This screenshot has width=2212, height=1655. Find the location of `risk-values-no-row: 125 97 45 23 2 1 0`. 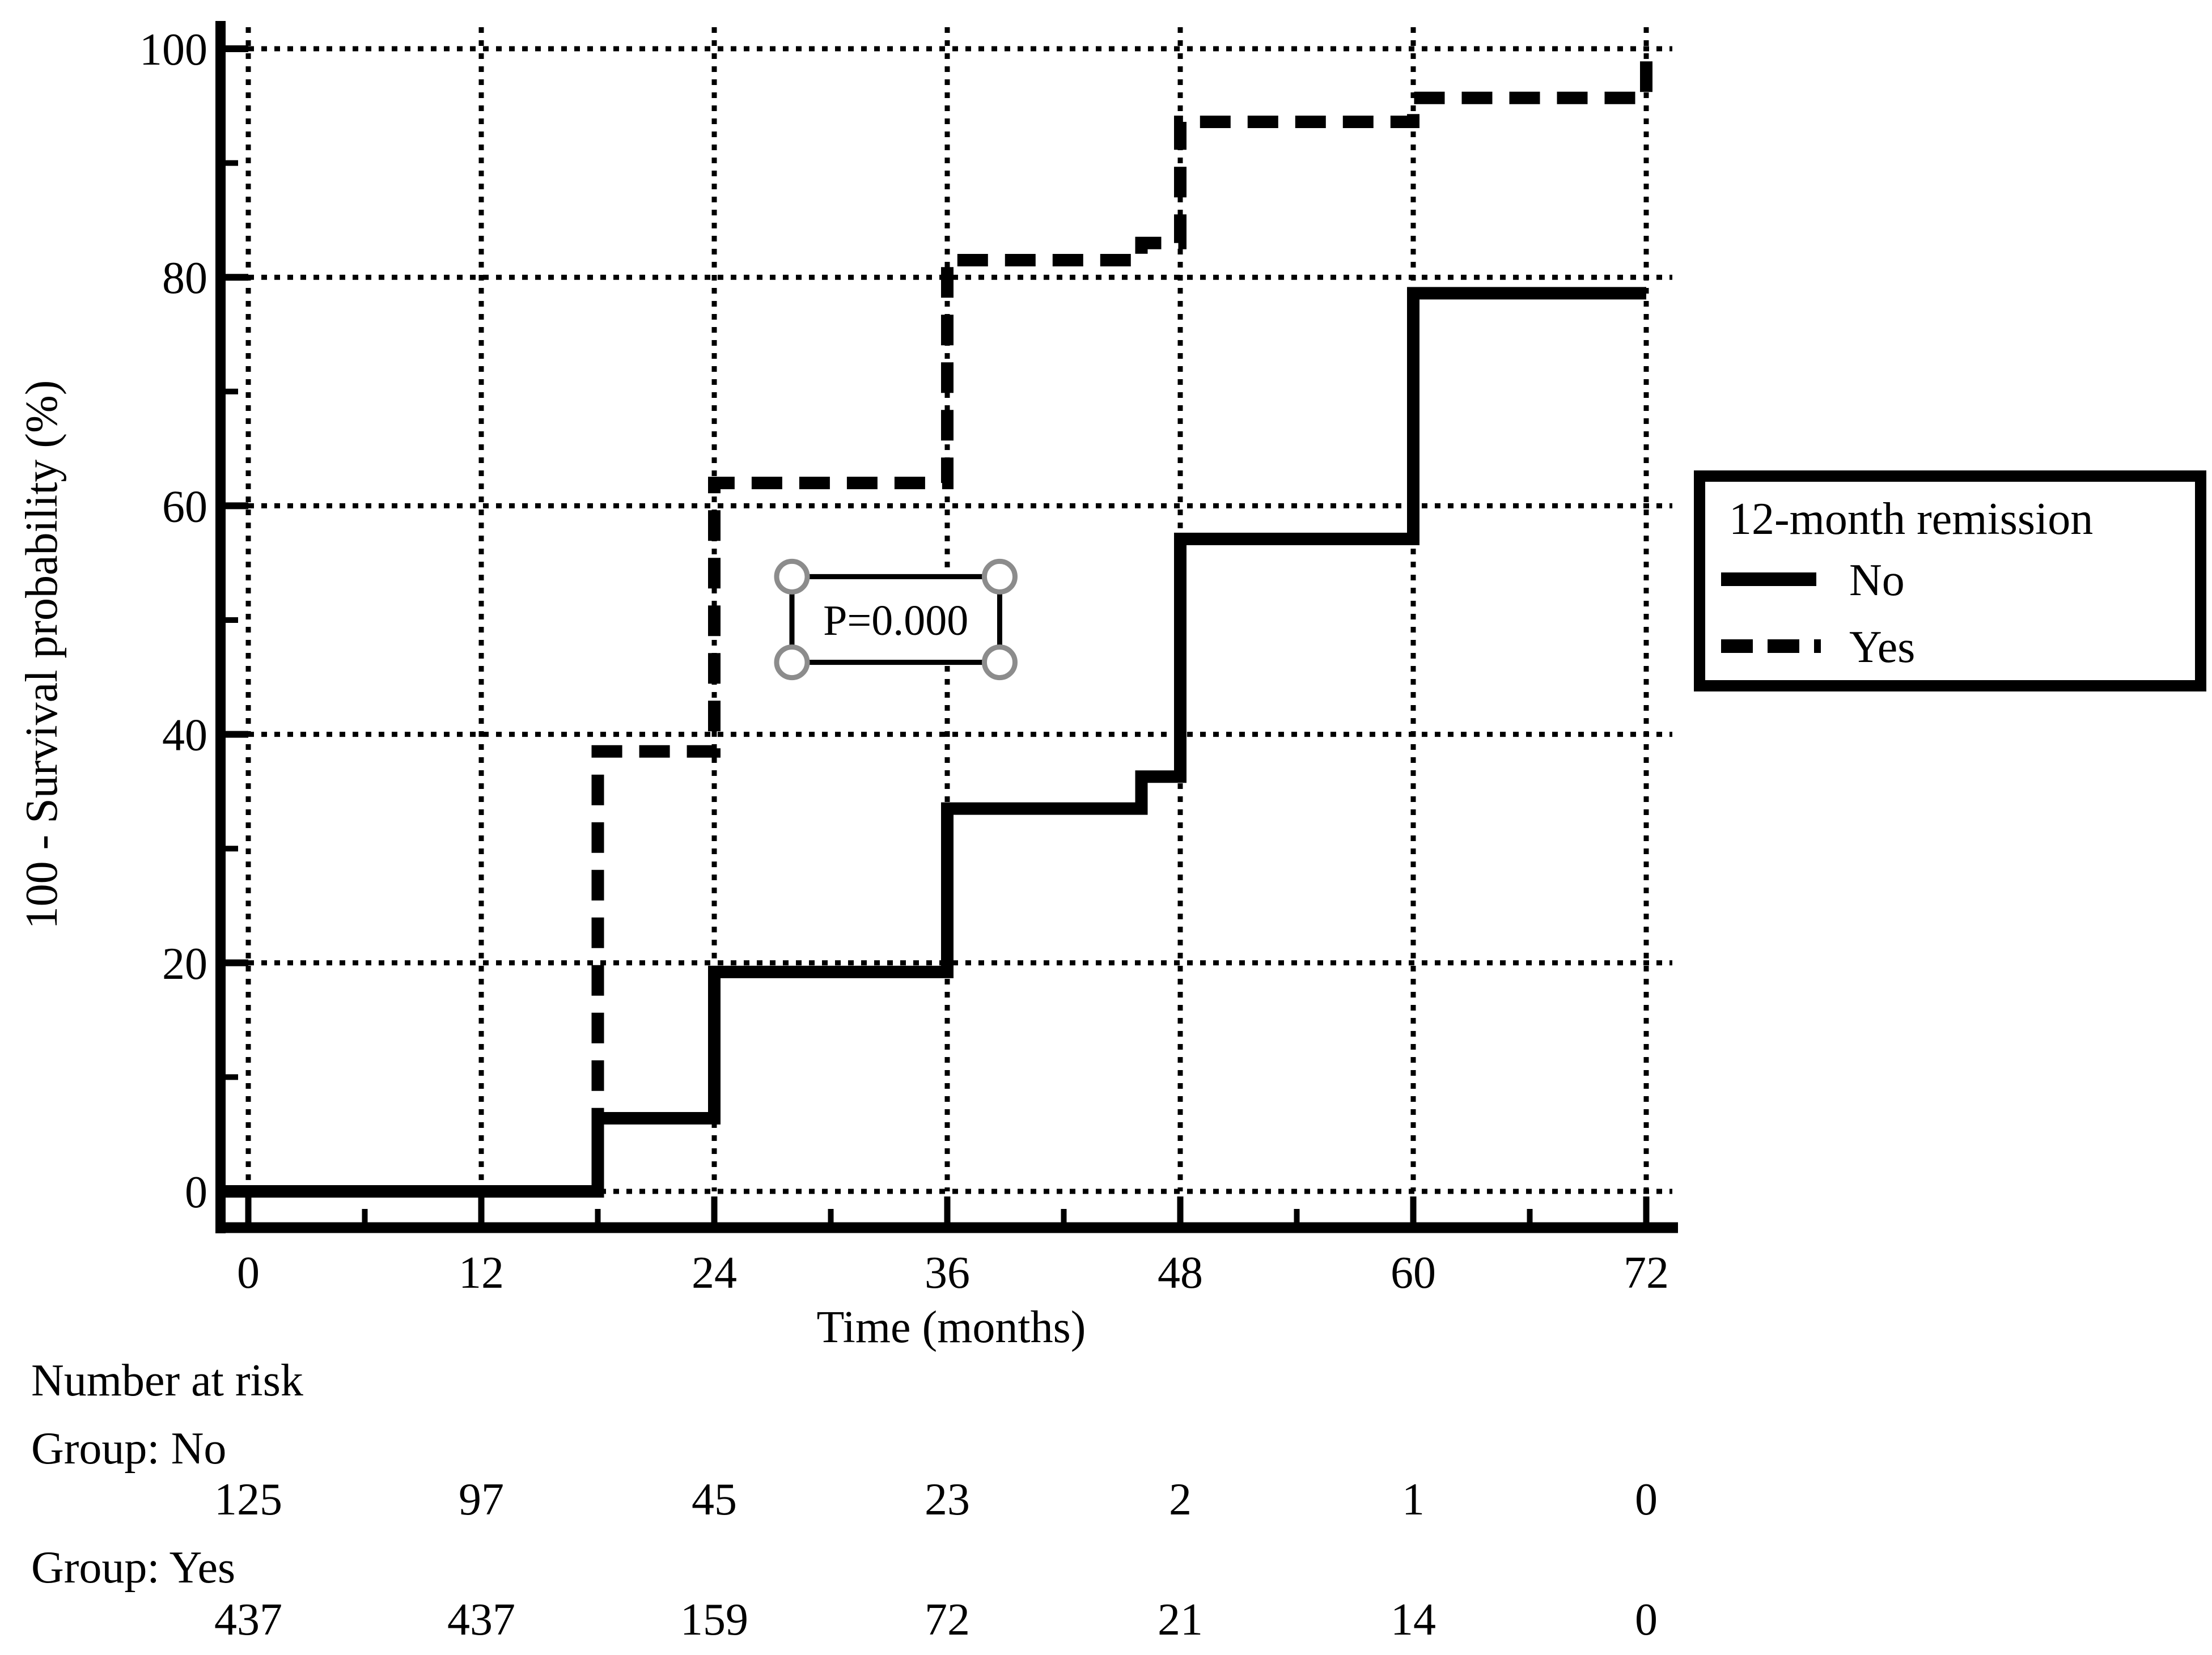

risk-values-no-row: 125 97 45 23 2 1 0 is located at coordinates (936, 1500).